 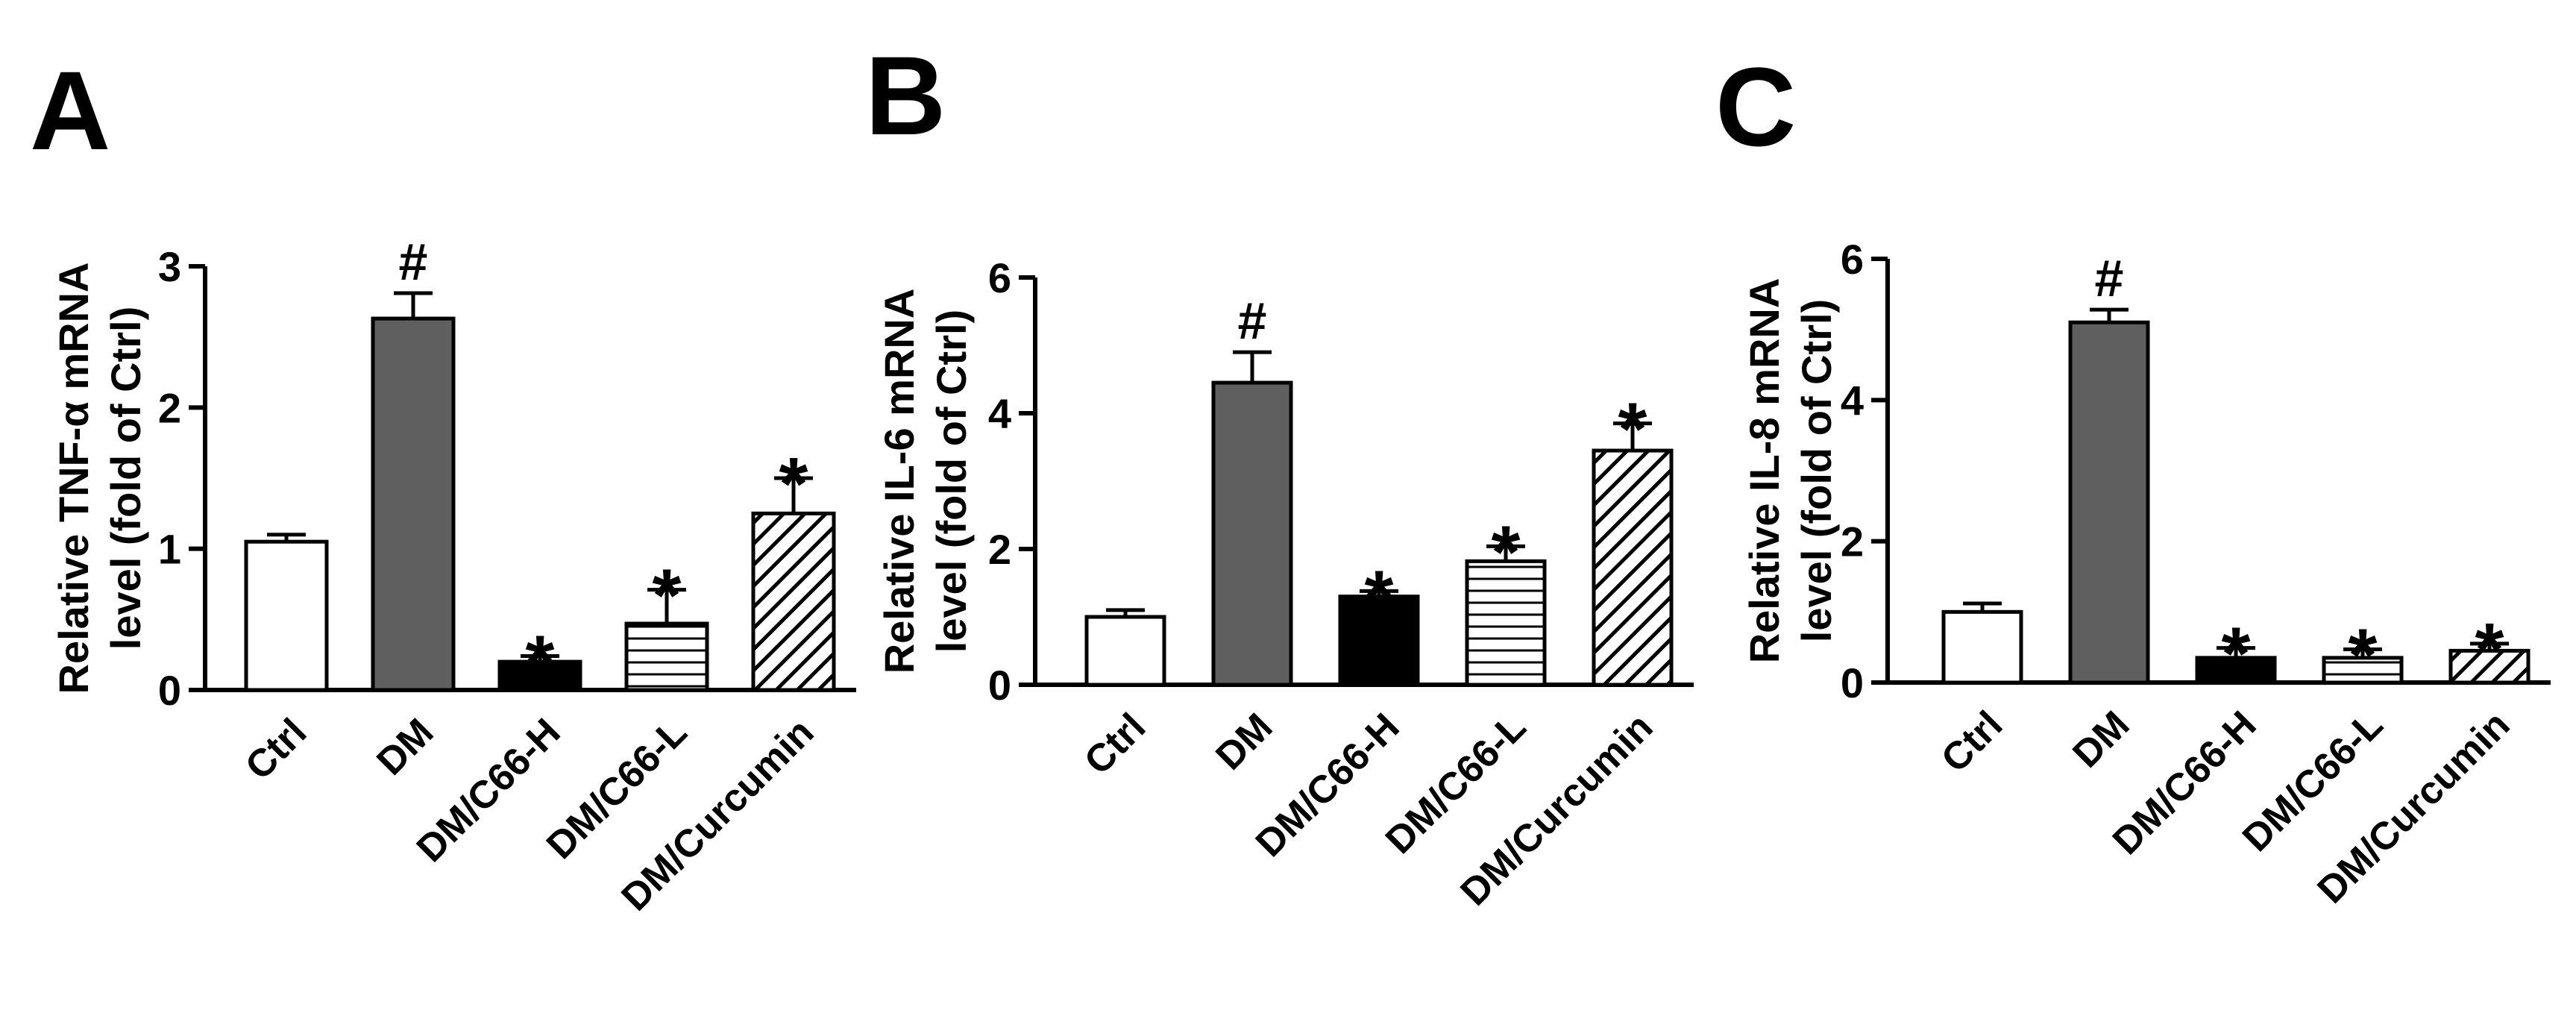 What do you see at coordinates (900, 481) in the screenshot?
I see `y-axis-label: Relative IL-6 mRNA` at bounding box center [900, 481].